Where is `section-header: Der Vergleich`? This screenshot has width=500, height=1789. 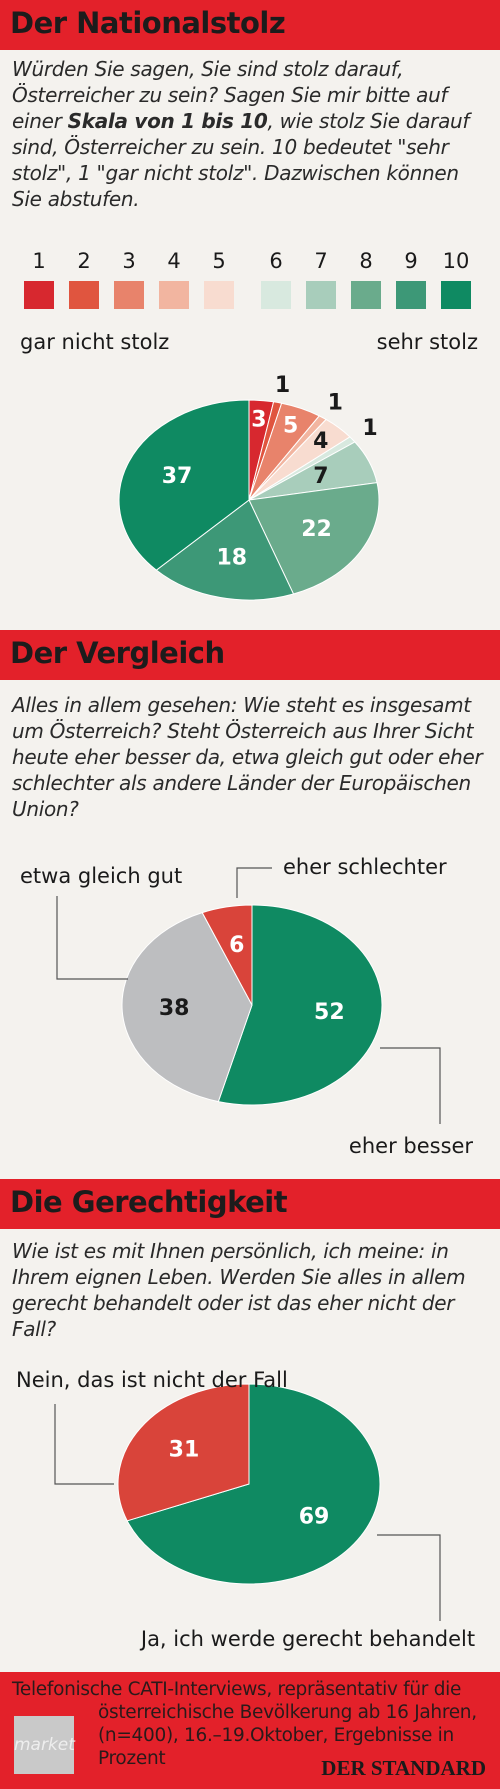
section-header: Der Vergleich is located at coordinates (250, 655).